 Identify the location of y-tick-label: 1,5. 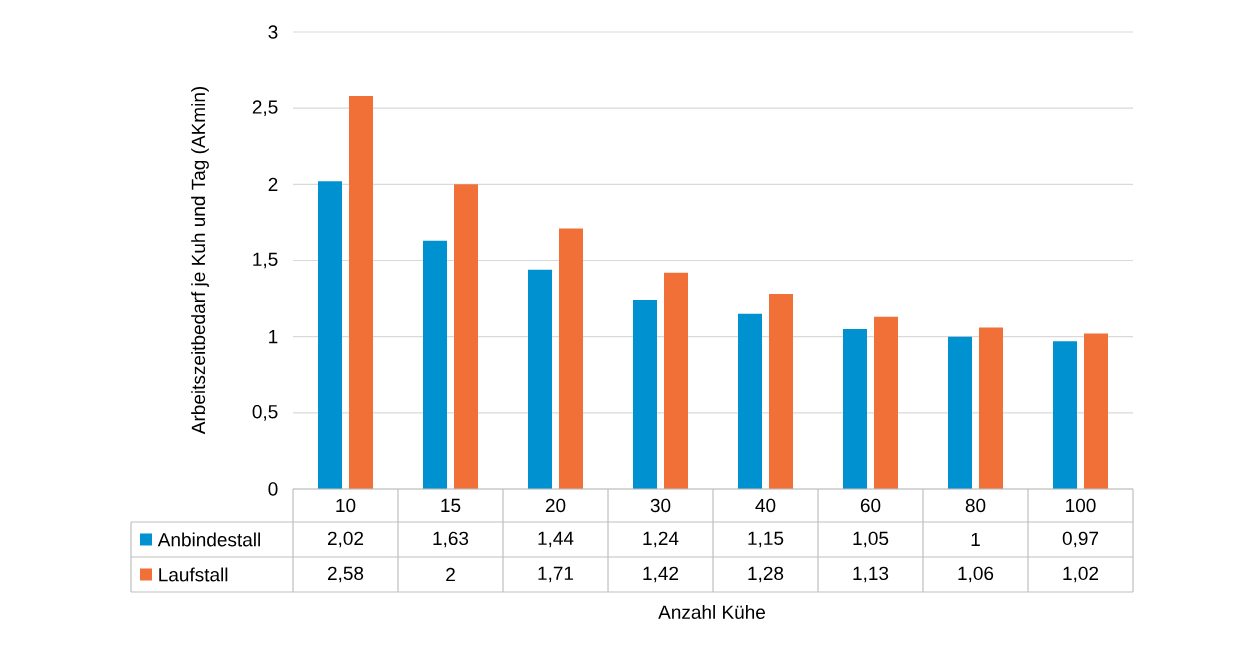
(265, 260).